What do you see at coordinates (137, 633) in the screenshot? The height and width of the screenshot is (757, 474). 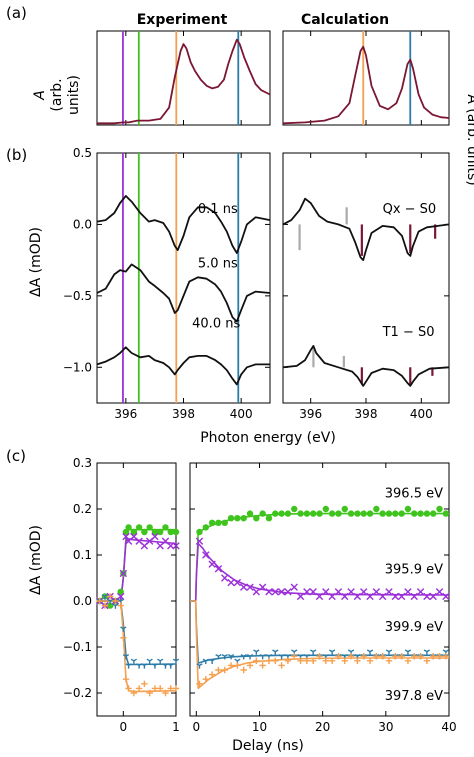 I see `fit-line` at bounding box center [137, 633].